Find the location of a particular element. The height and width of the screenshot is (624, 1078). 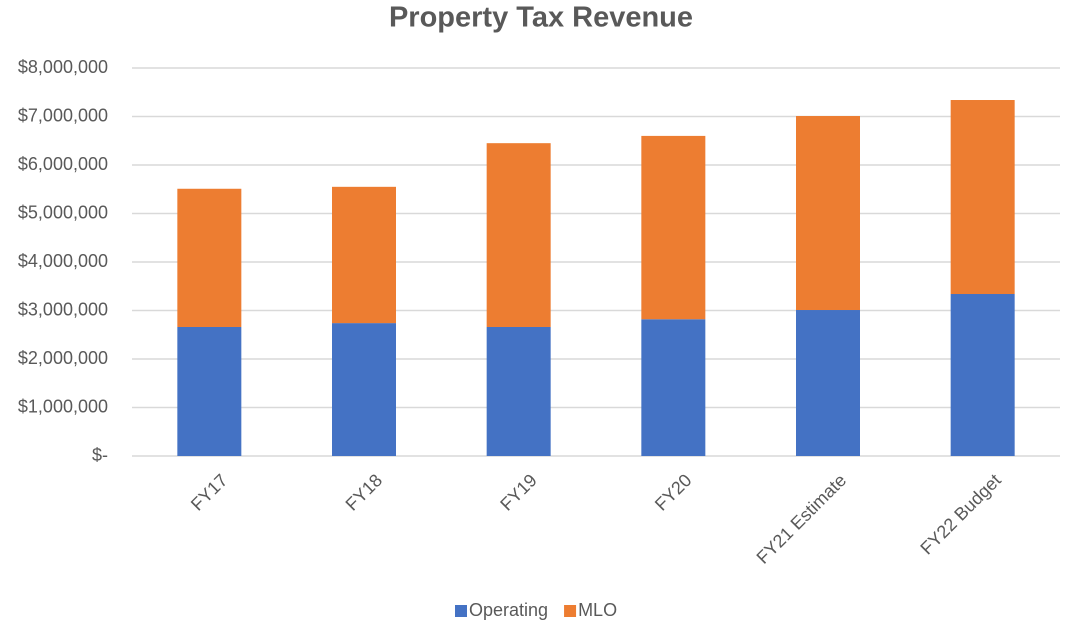

y-tick-label: $8,000,000 is located at coordinates (63, 67).